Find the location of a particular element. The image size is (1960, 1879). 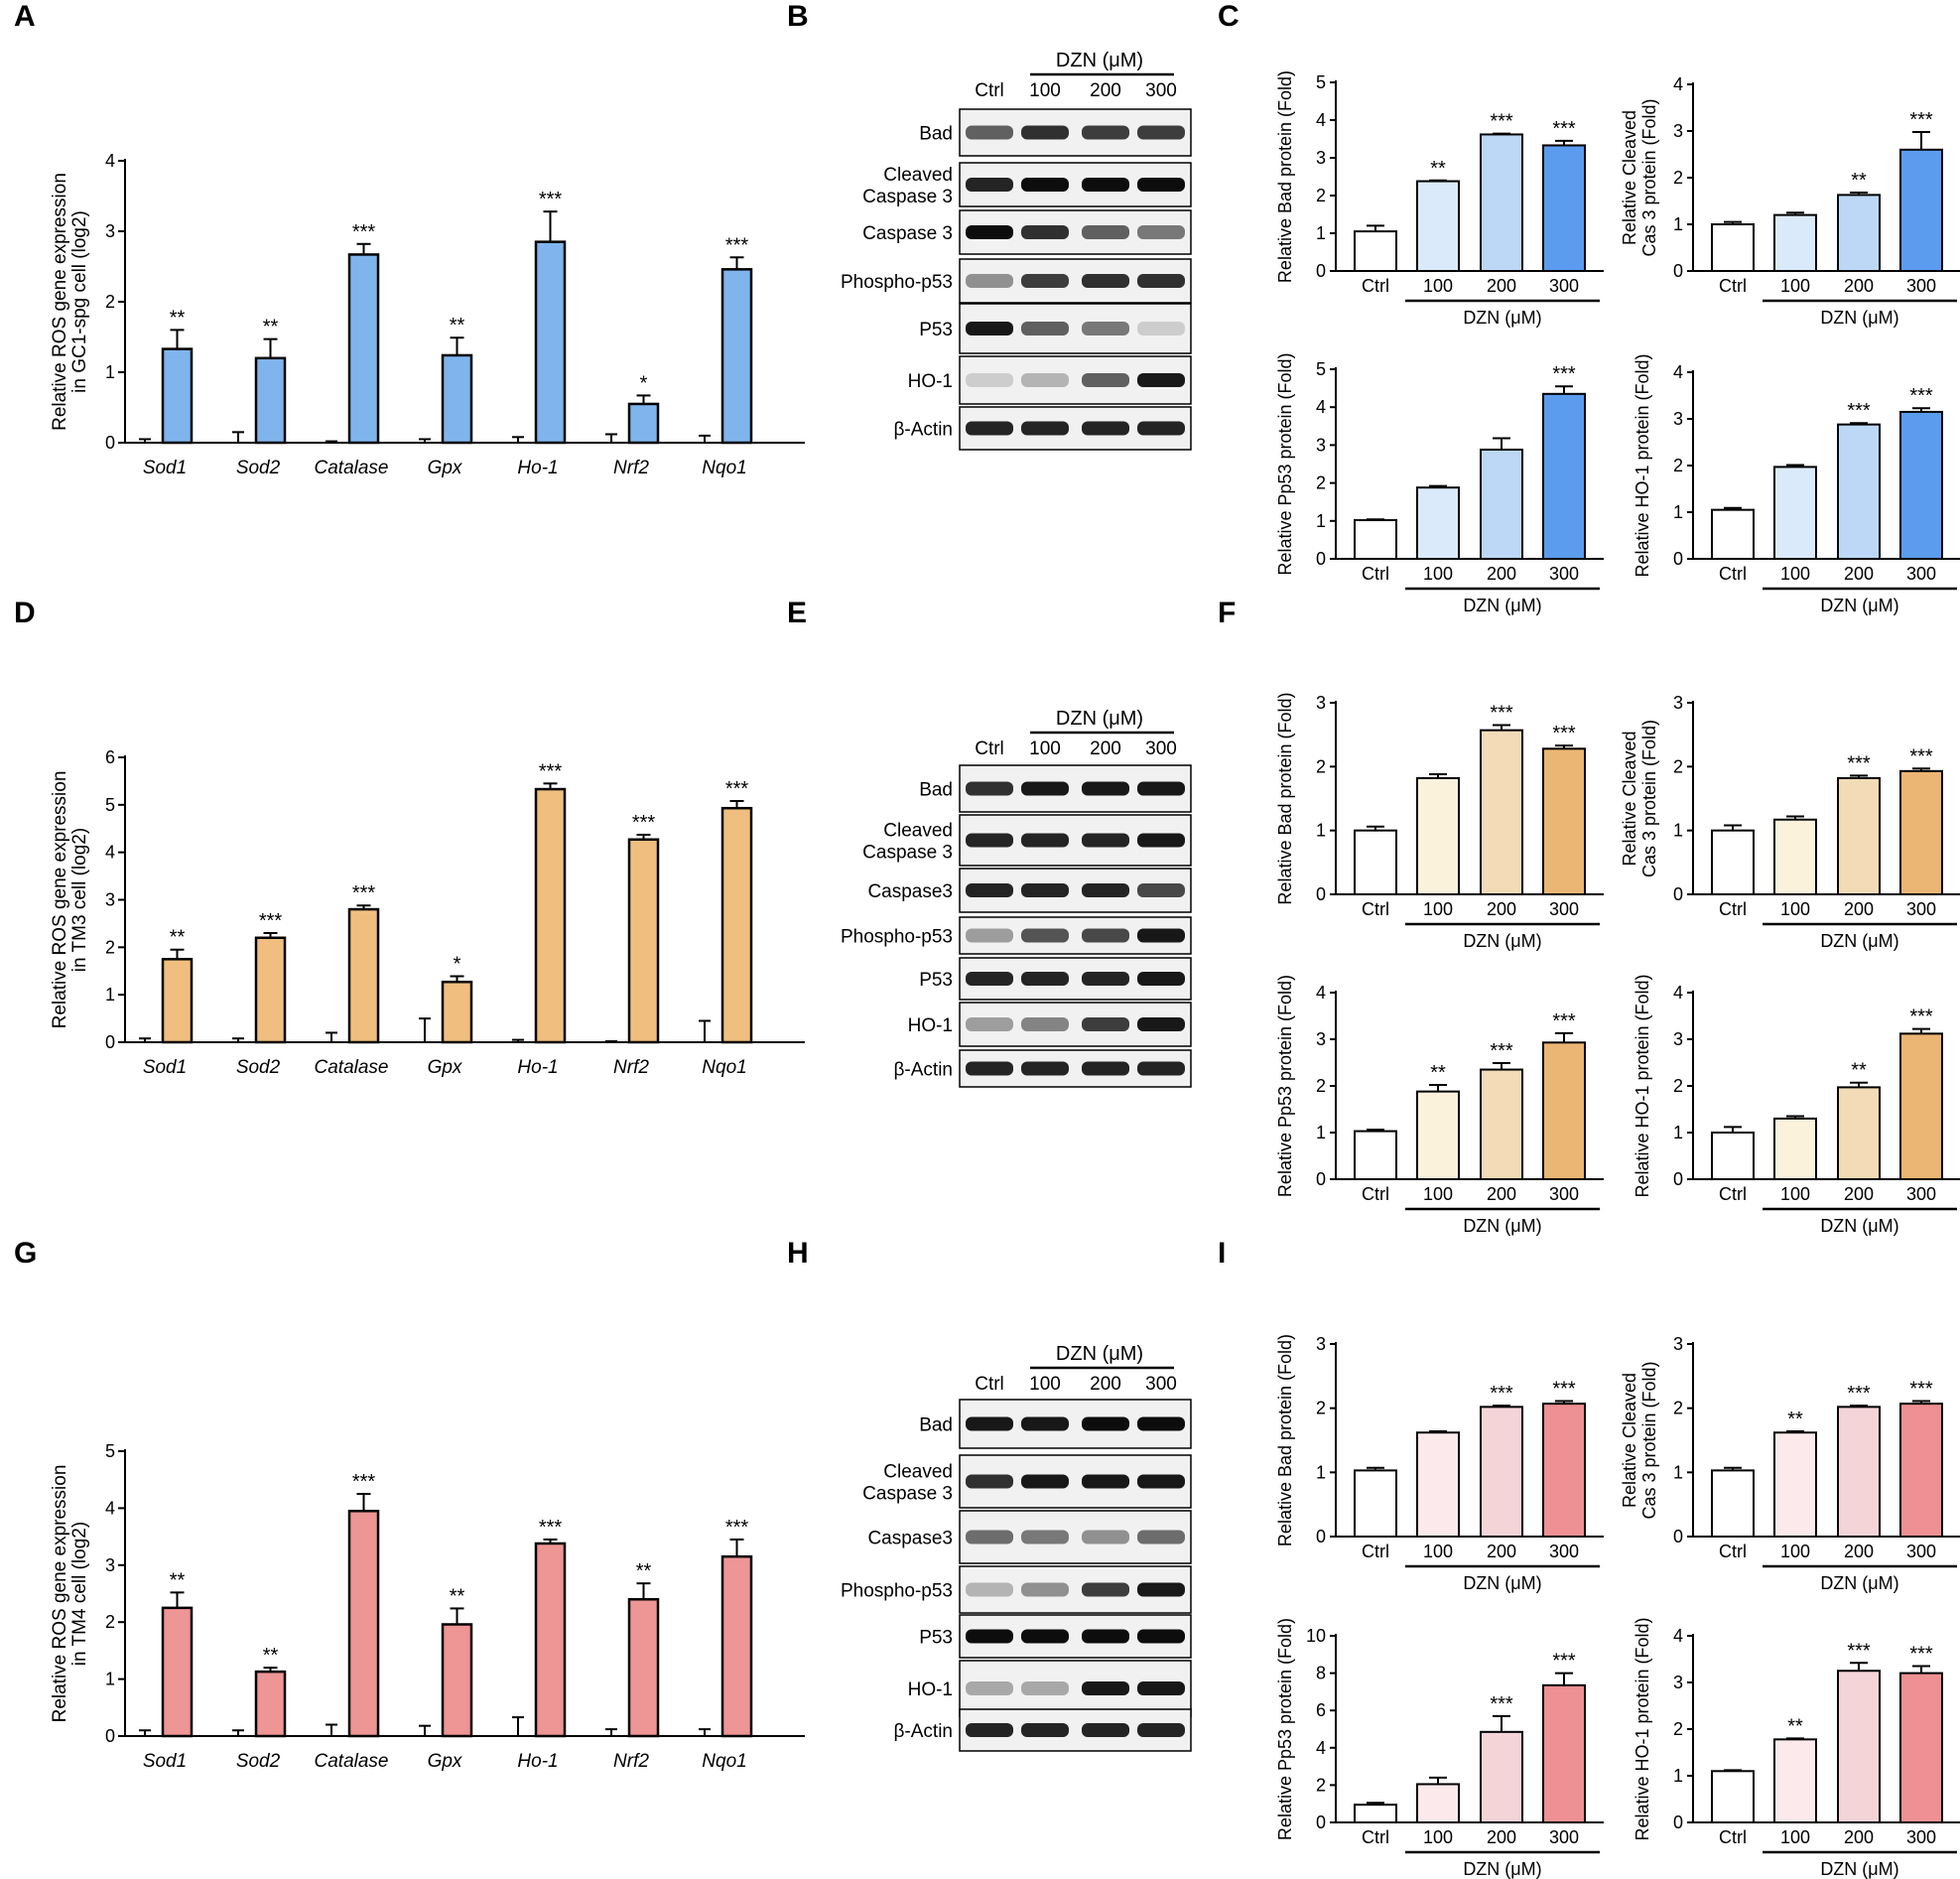

y-axis-label: in TM4 cell (log2) is located at coordinates (79, 1594).